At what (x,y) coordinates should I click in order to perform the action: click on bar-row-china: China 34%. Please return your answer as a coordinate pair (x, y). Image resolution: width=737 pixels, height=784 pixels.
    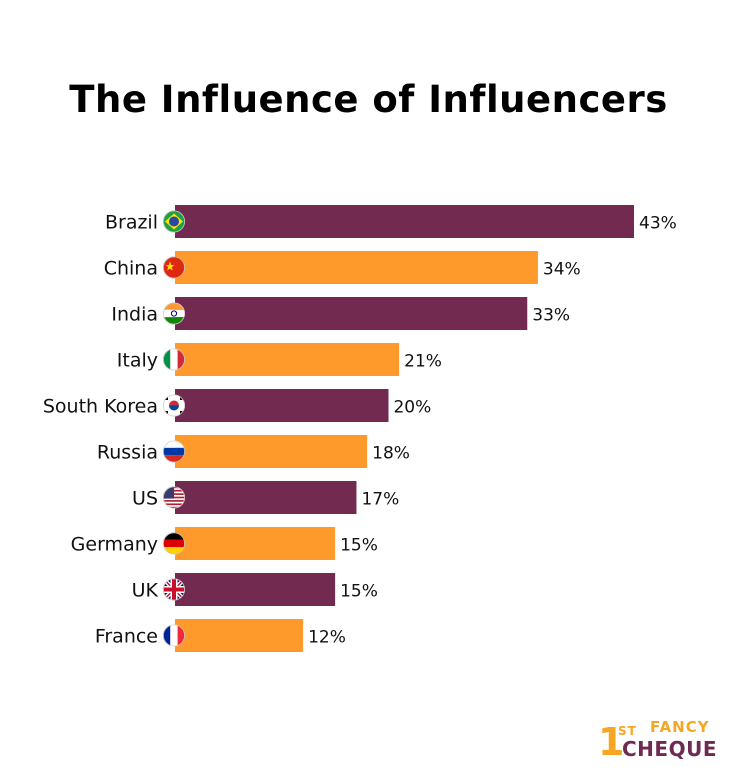
    Looking at the image, I should click on (342, 267).